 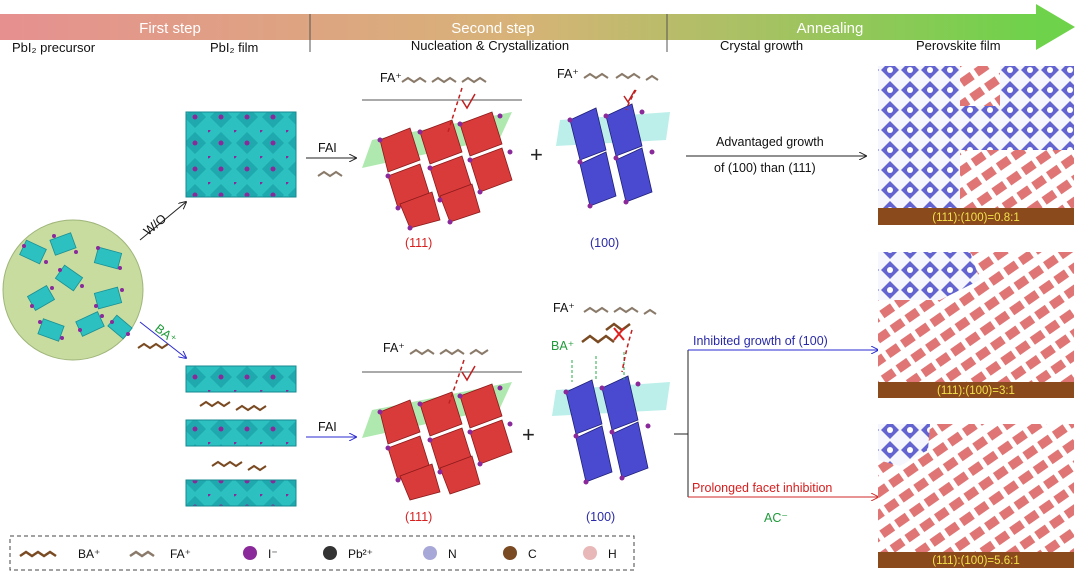 What do you see at coordinates (976, 145) in the screenshot?
I see `perovskite-film-top` at bounding box center [976, 145].